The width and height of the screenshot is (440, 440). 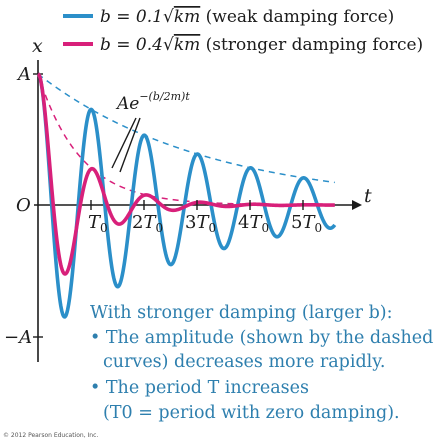 What do you see at coordinates (98, 223) in the screenshot?
I see `x-tick-label-1: T0` at bounding box center [98, 223].